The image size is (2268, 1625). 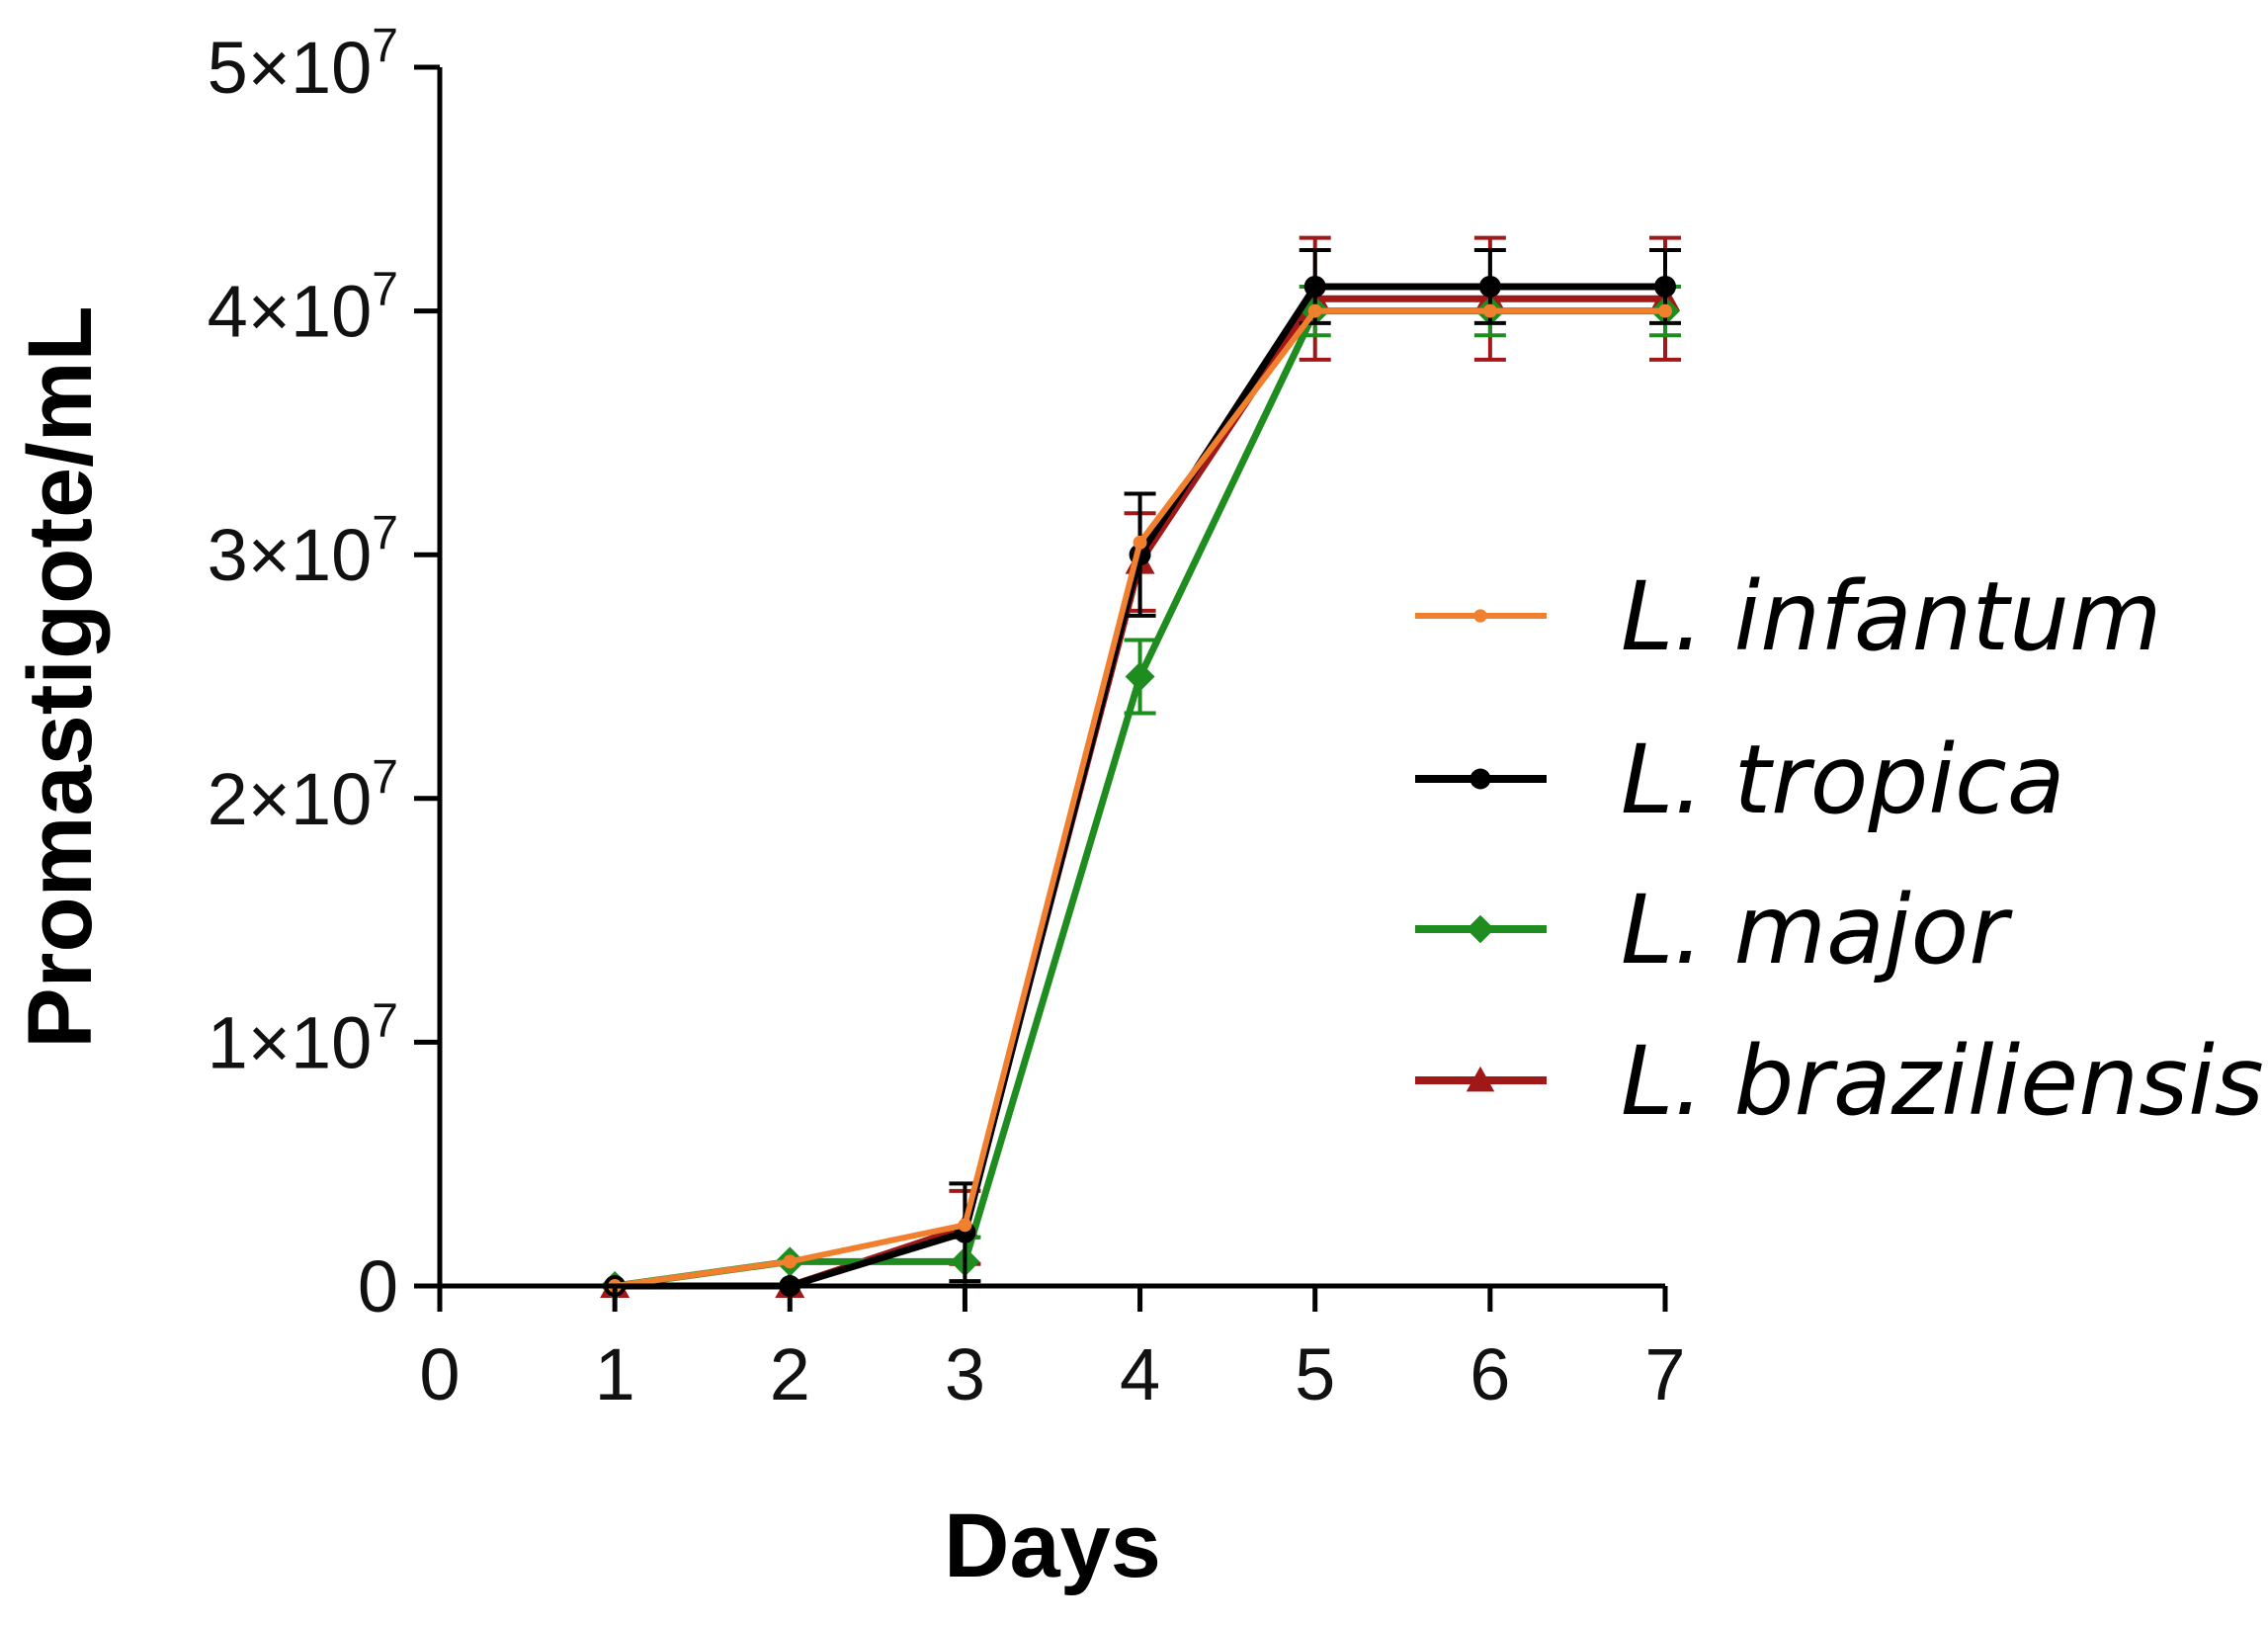 I want to click on y-tick-label: 2×10⁷, so click(x=303, y=795).